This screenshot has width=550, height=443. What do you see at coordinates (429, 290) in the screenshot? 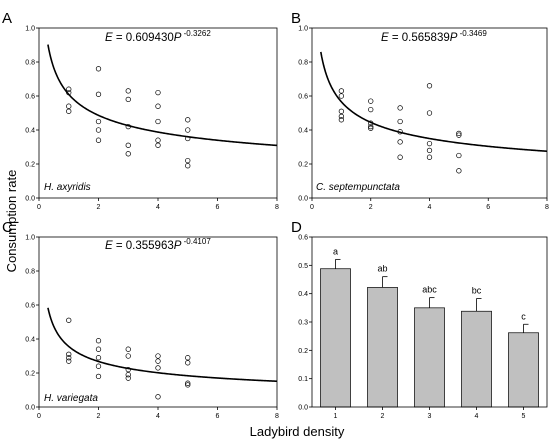
I see `significance-letter: abc` at bounding box center [429, 290].